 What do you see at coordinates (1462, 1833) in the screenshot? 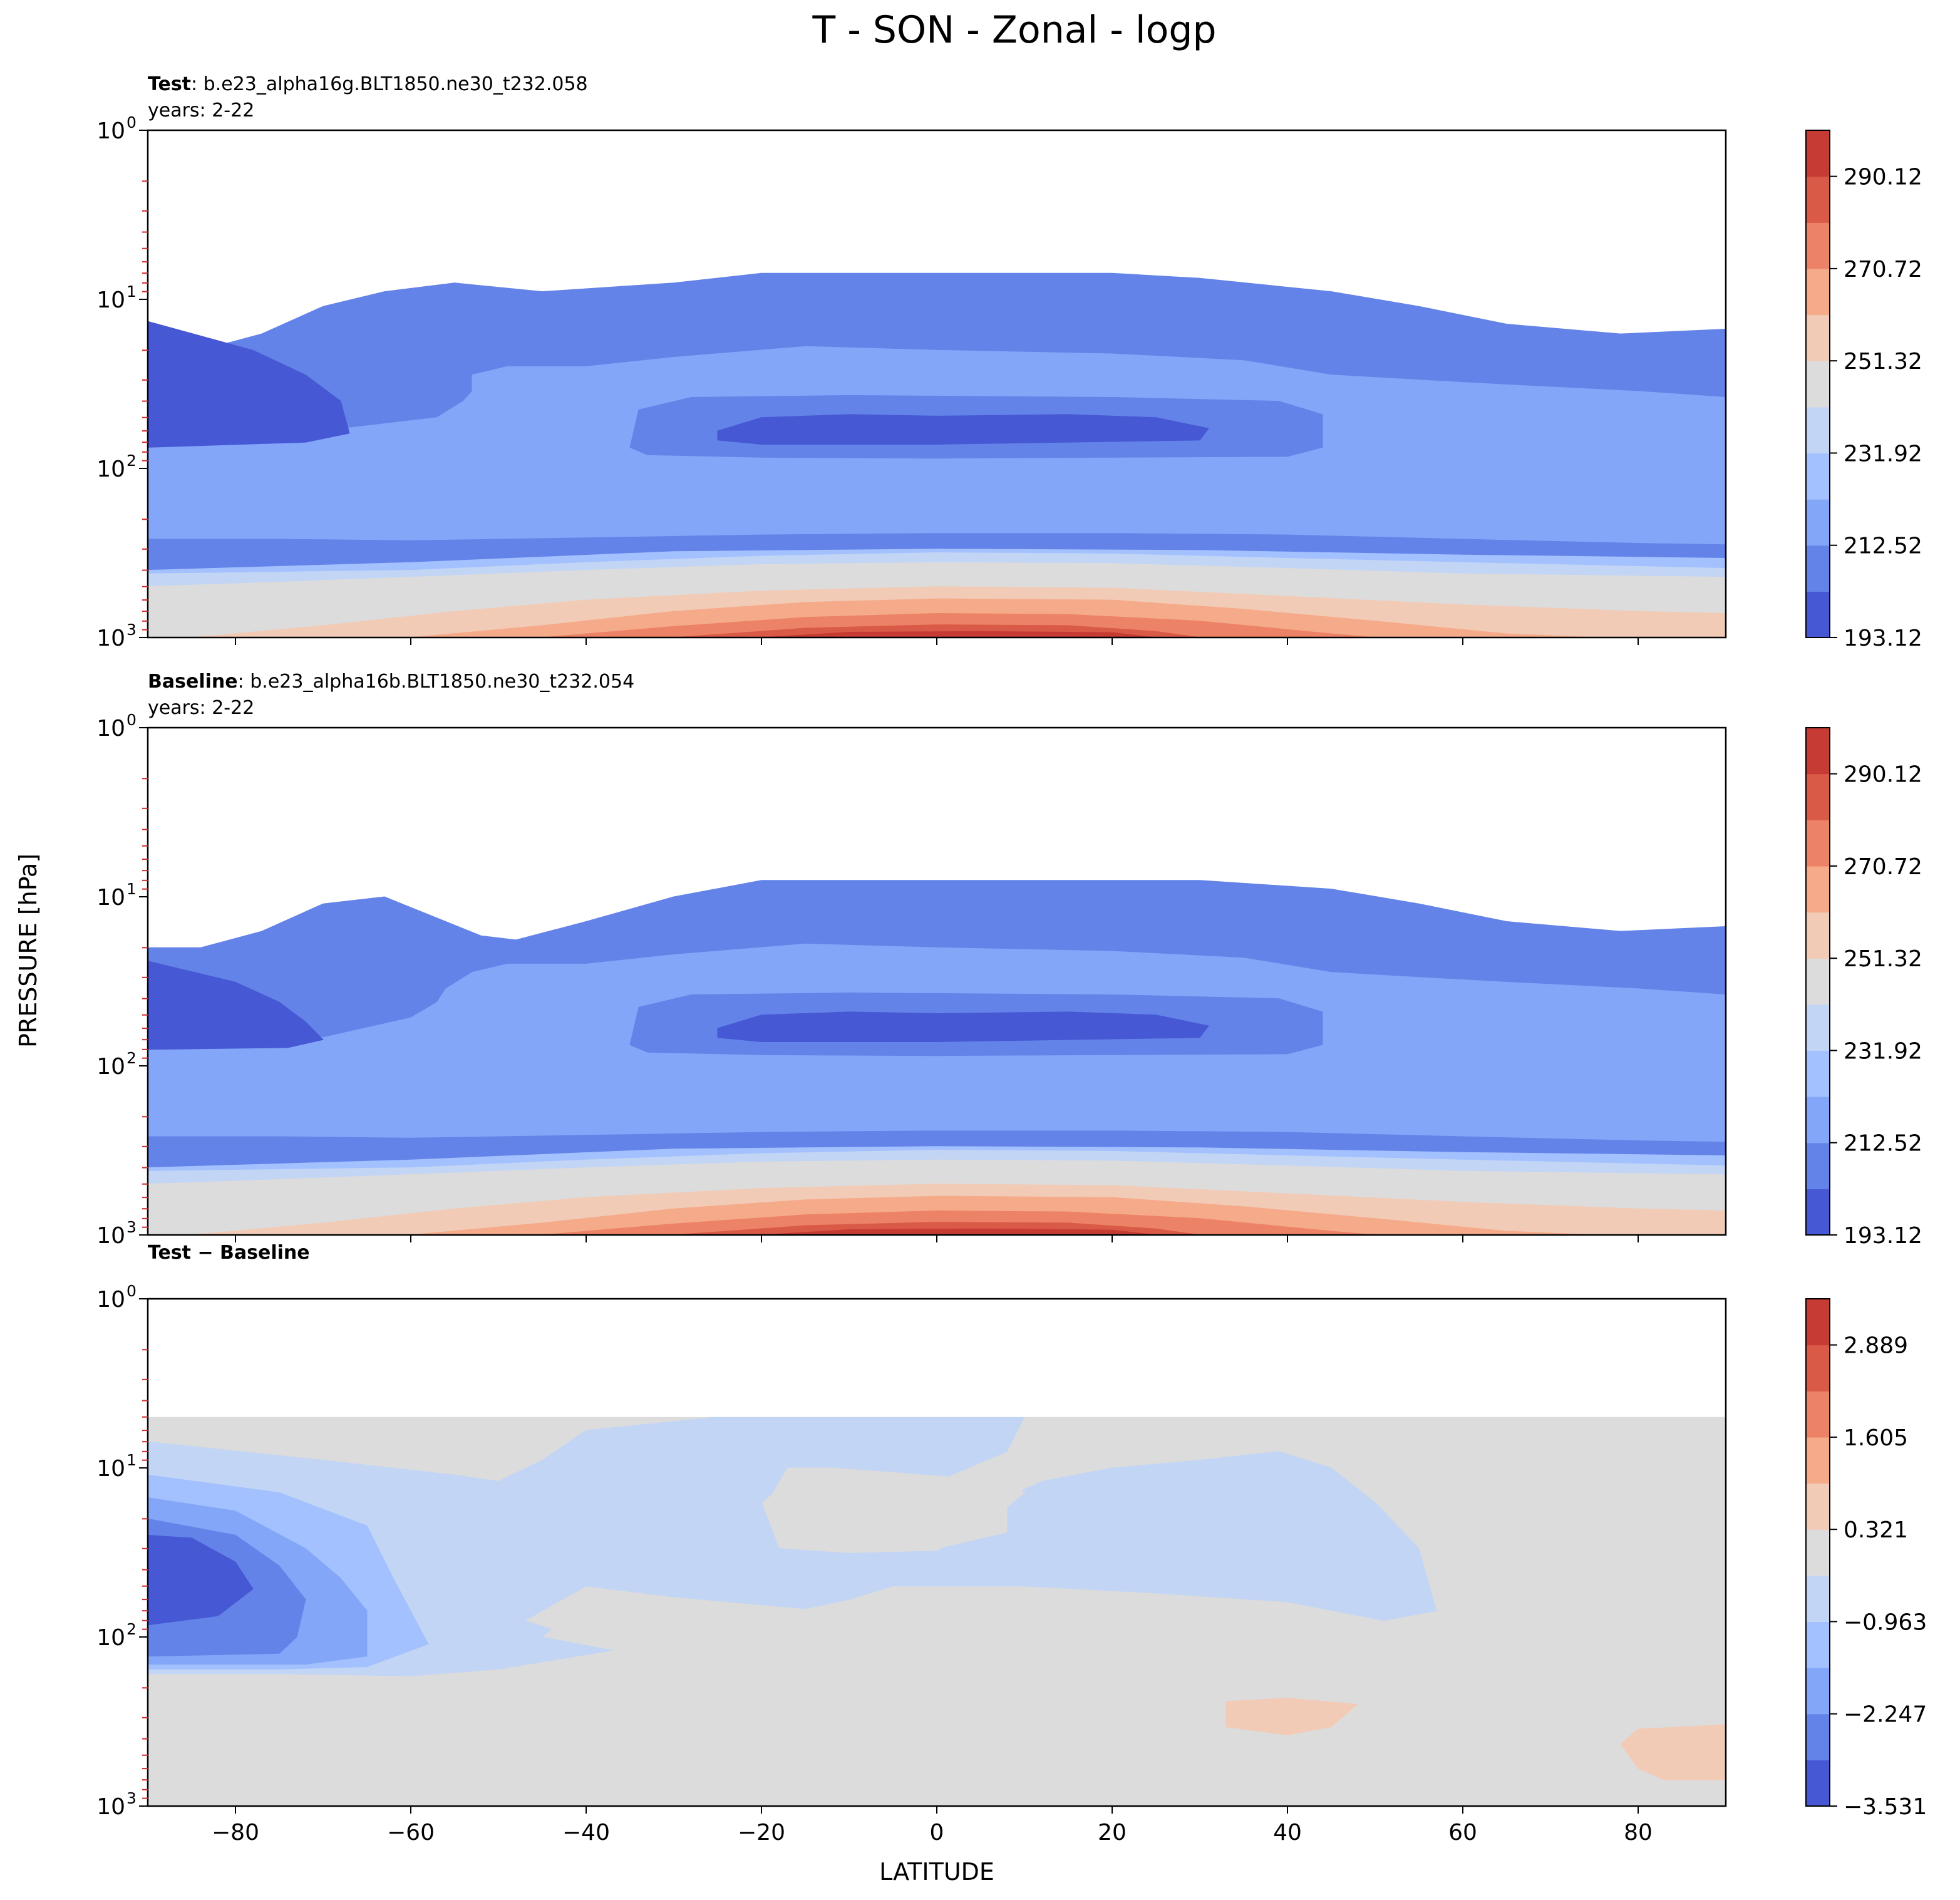
I see `x-tick-label: 60` at bounding box center [1462, 1833].